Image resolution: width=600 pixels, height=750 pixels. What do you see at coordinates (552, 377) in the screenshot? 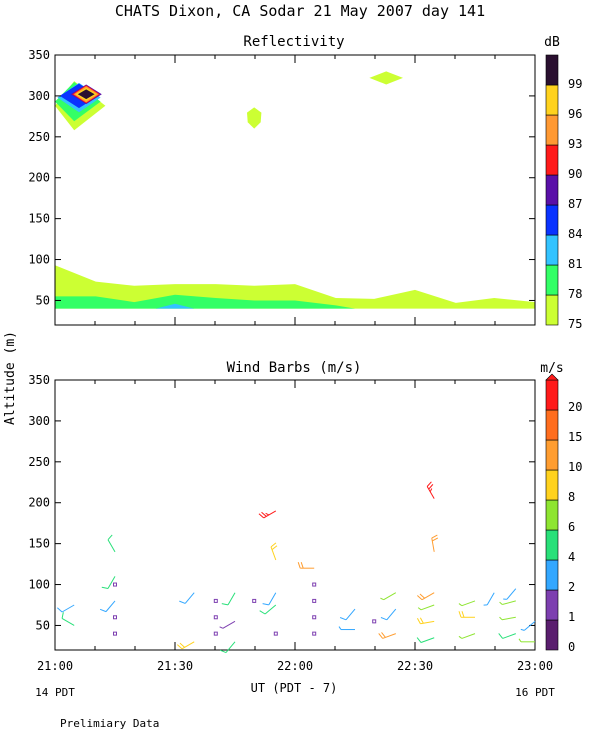
I see `wind-colorbar-arrow` at bounding box center [552, 377].